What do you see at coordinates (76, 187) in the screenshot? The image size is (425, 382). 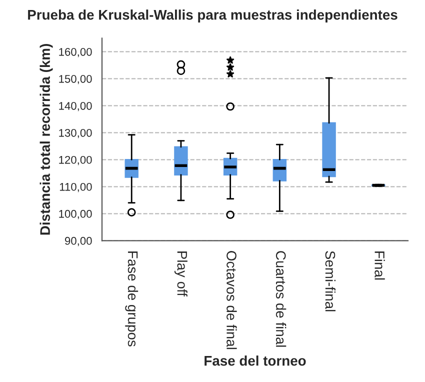 I see `y-tick-label: 110,00` at bounding box center [76, 187].